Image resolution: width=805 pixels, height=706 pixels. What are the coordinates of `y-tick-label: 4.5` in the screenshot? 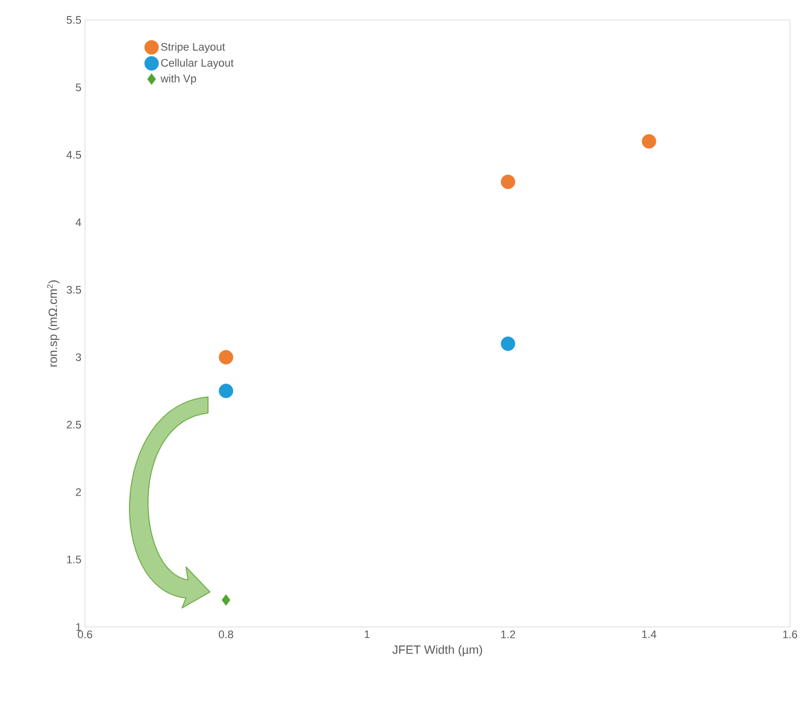 It's located at (74, 155).